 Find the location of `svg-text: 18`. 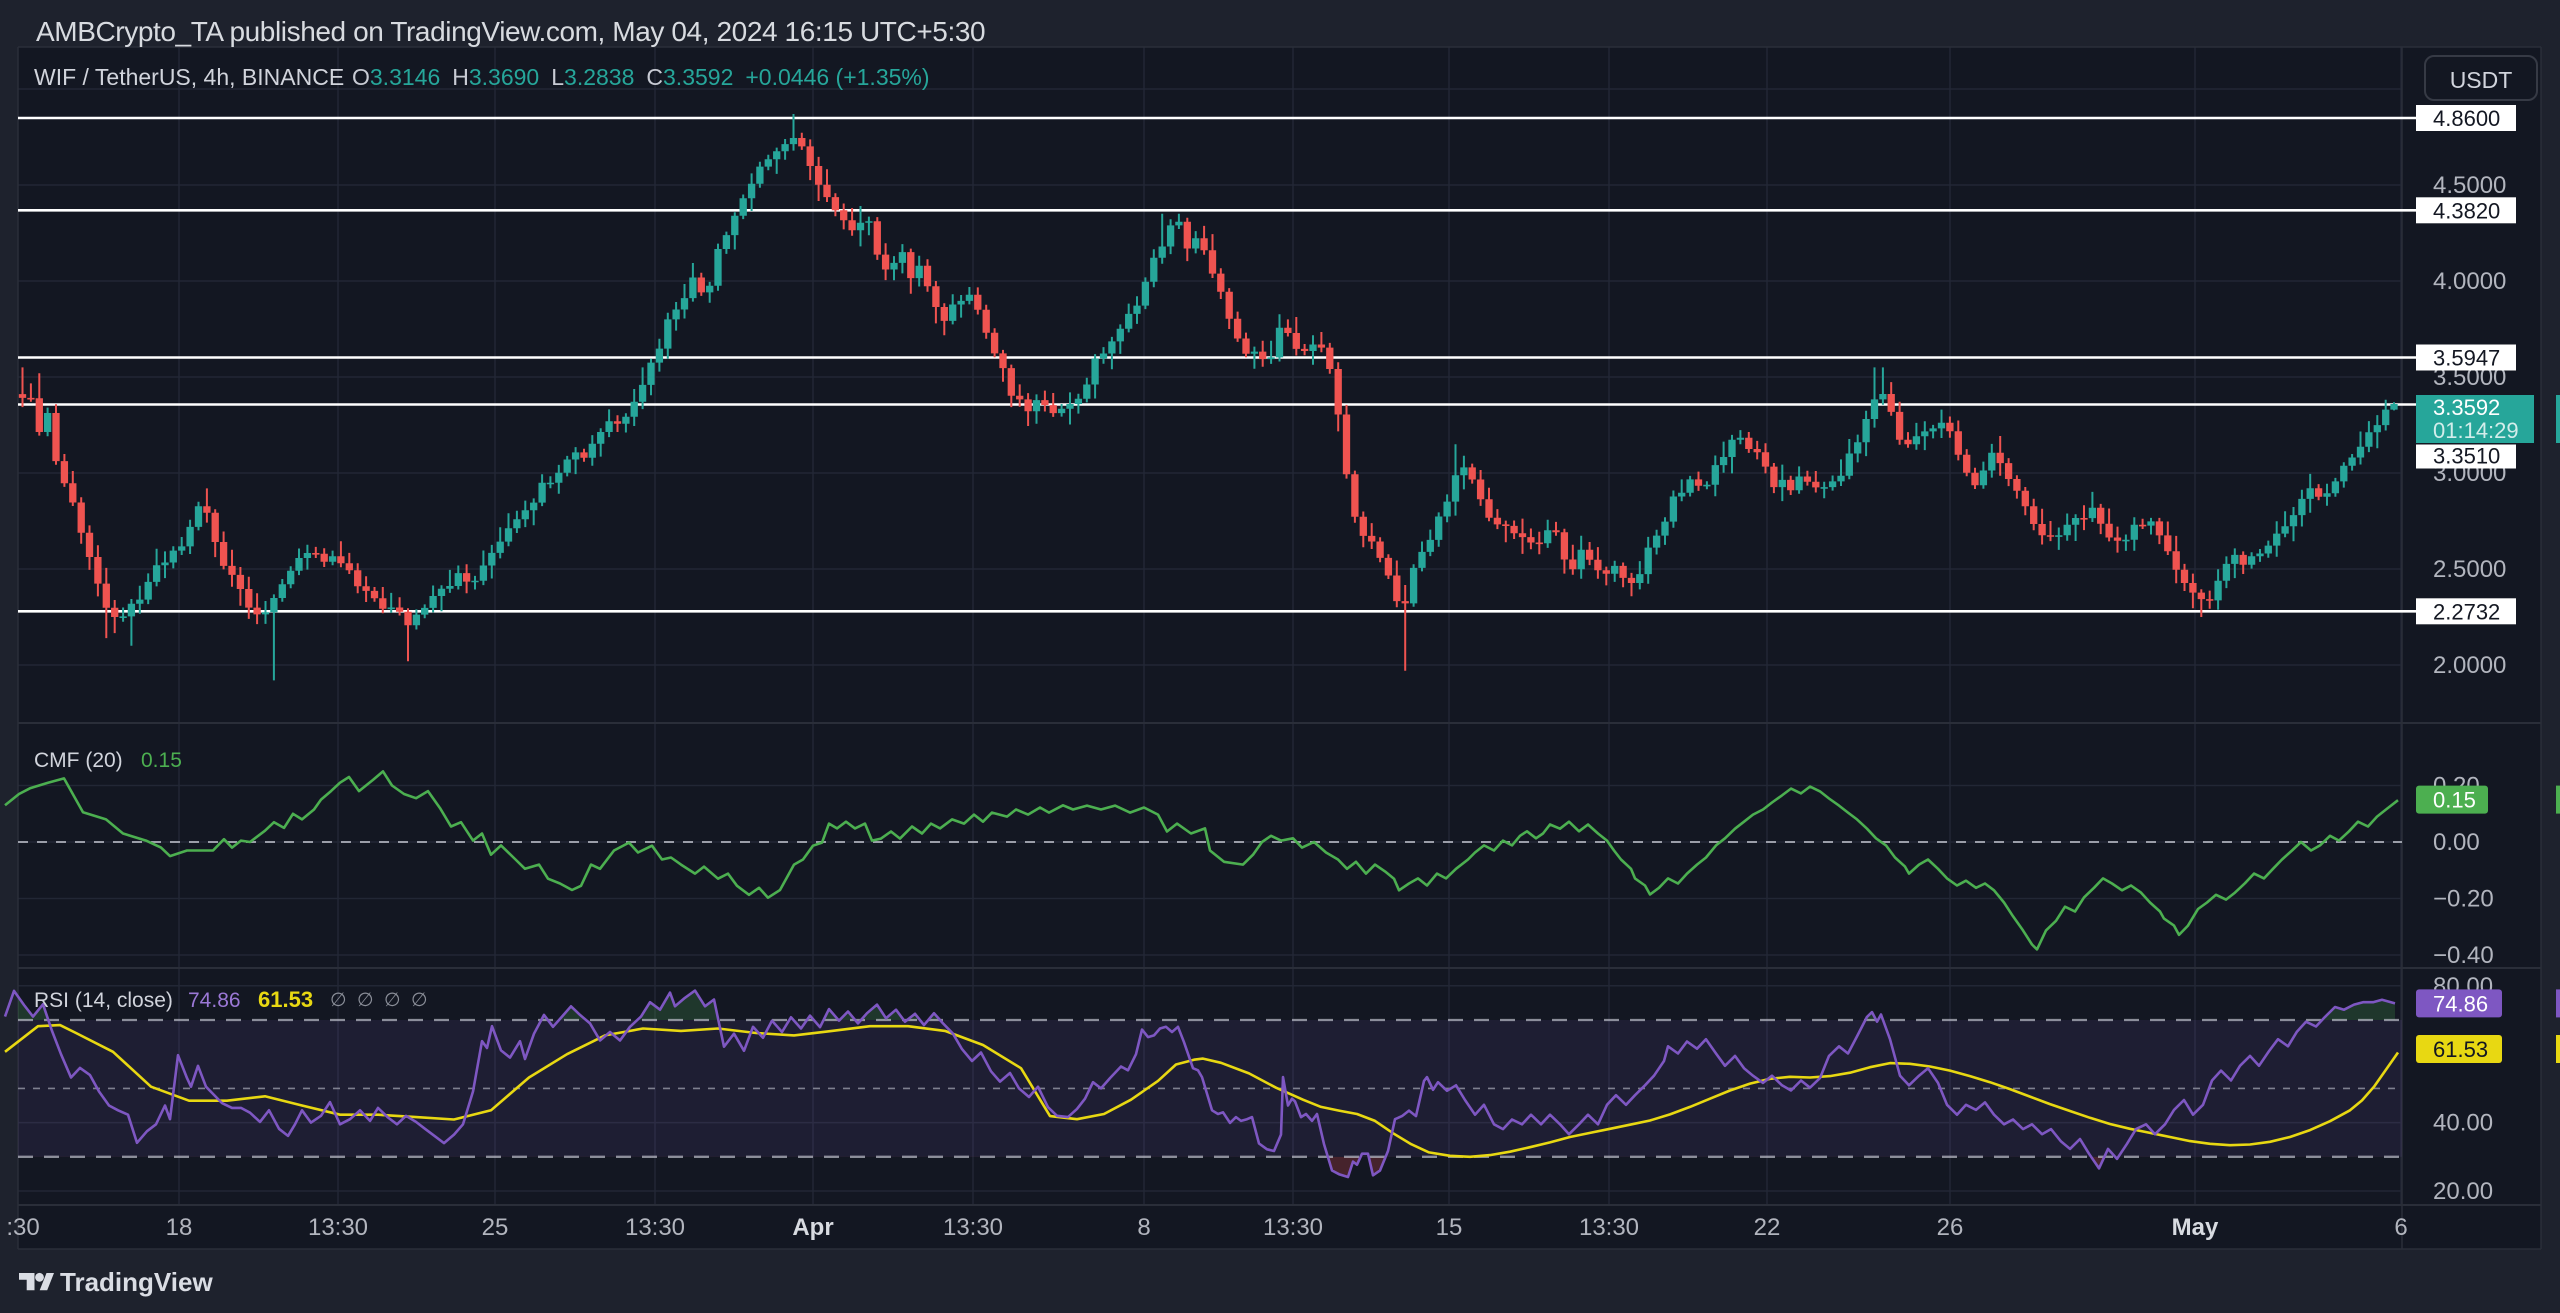

svg-text: 18 is located at coordinates (179, 1227).